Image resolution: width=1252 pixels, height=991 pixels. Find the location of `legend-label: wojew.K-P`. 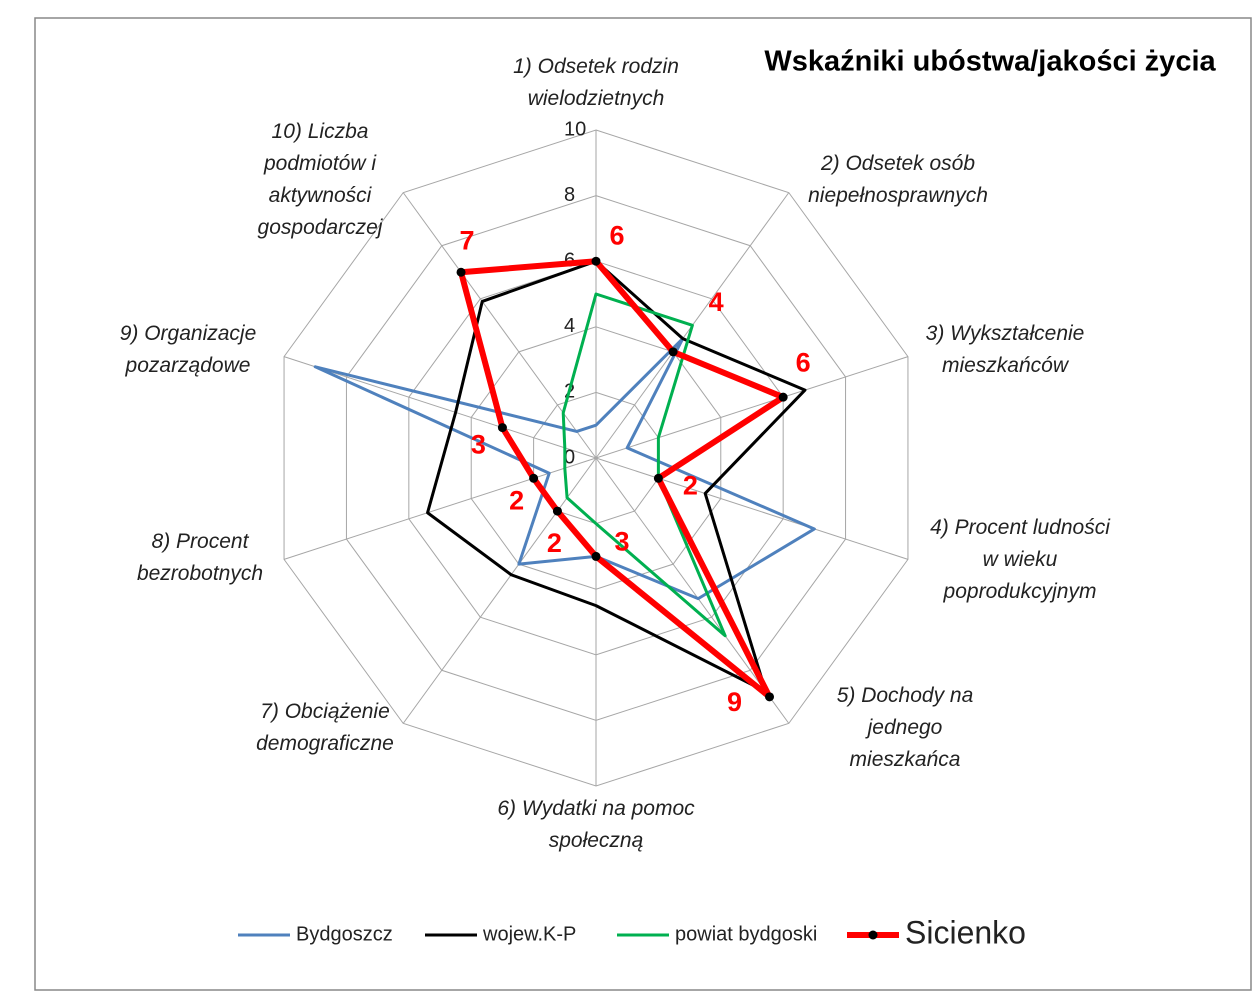

legend-label: wojew.K-P is located at coordinates (529, 934).